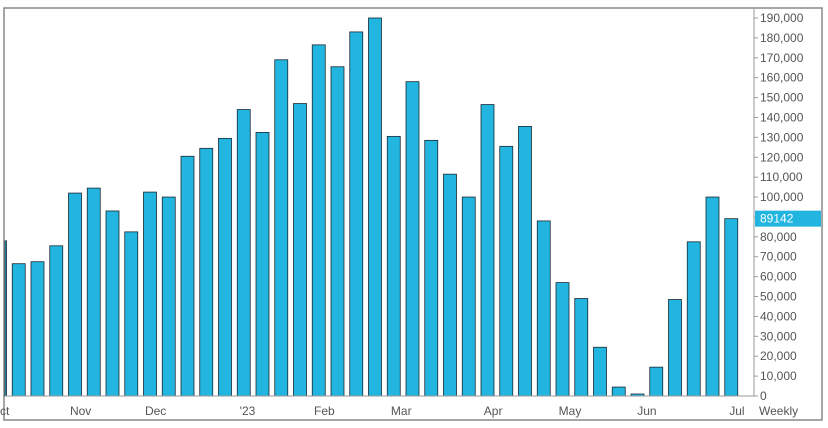  What do you see at coordinates (782, 137) in the screenshot?
I see `y-tick-label: 130,000` at bounding box center [782, 137].